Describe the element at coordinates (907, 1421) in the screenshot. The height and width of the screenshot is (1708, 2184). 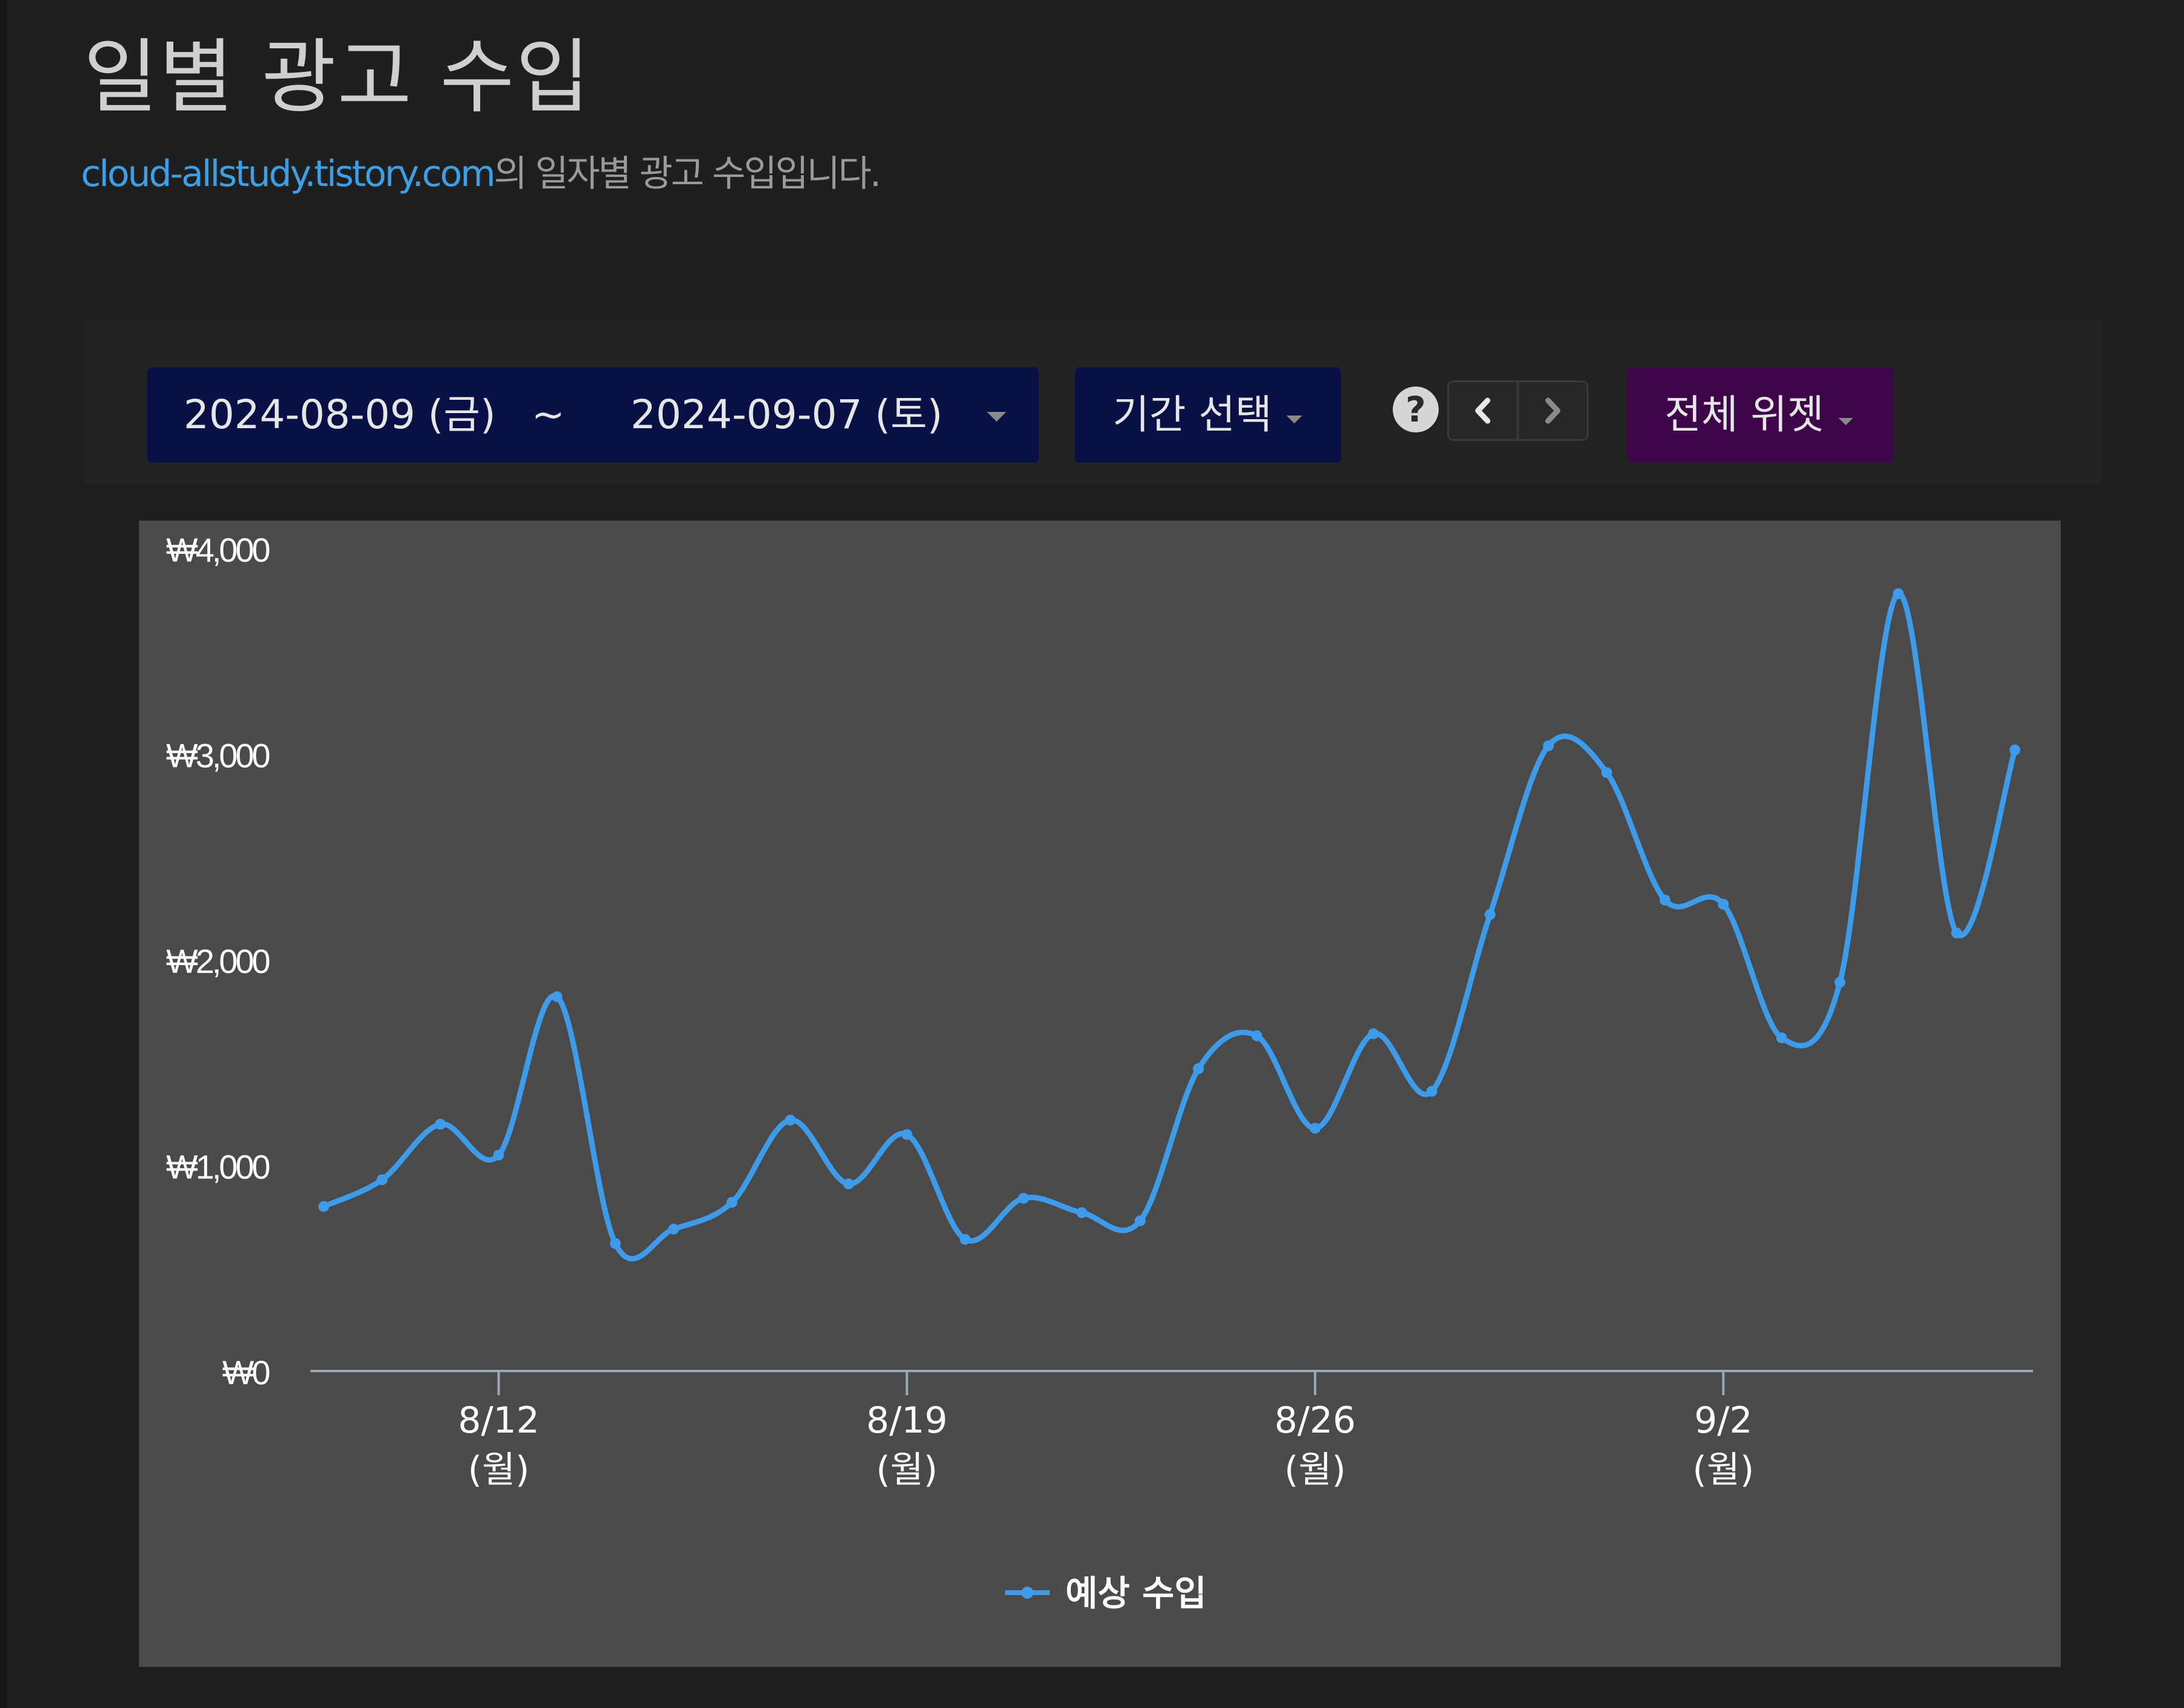
I see `x-tick-label: 8/19` at that location.